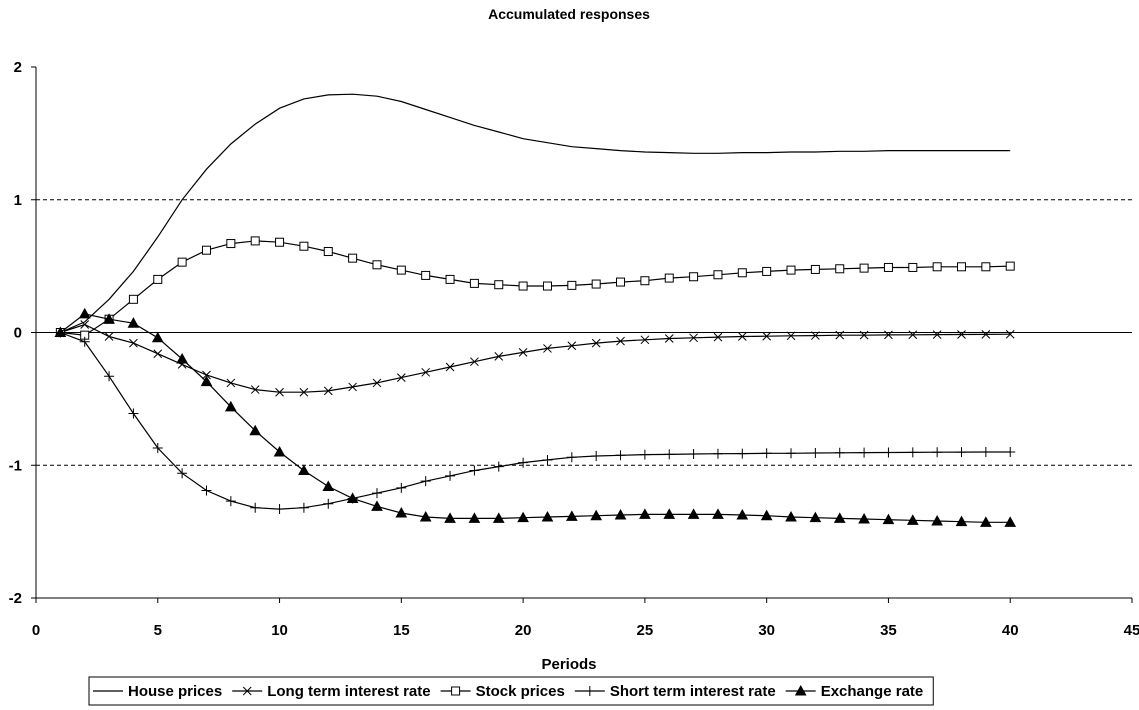  Describe the element at coordinates (569, 14) in the screenshot. I see `chart-title: Accumulated responses` at that location.